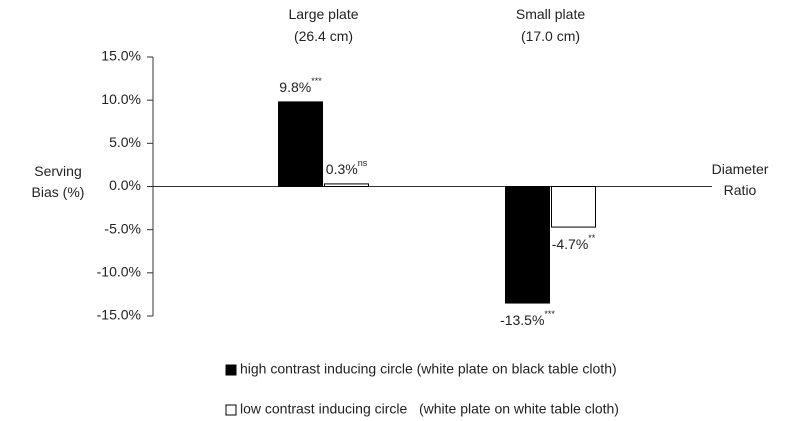  Describe the element at coordinates (522, 320) in the screenshot. I see `value-label-text: -13.5%` at that location.